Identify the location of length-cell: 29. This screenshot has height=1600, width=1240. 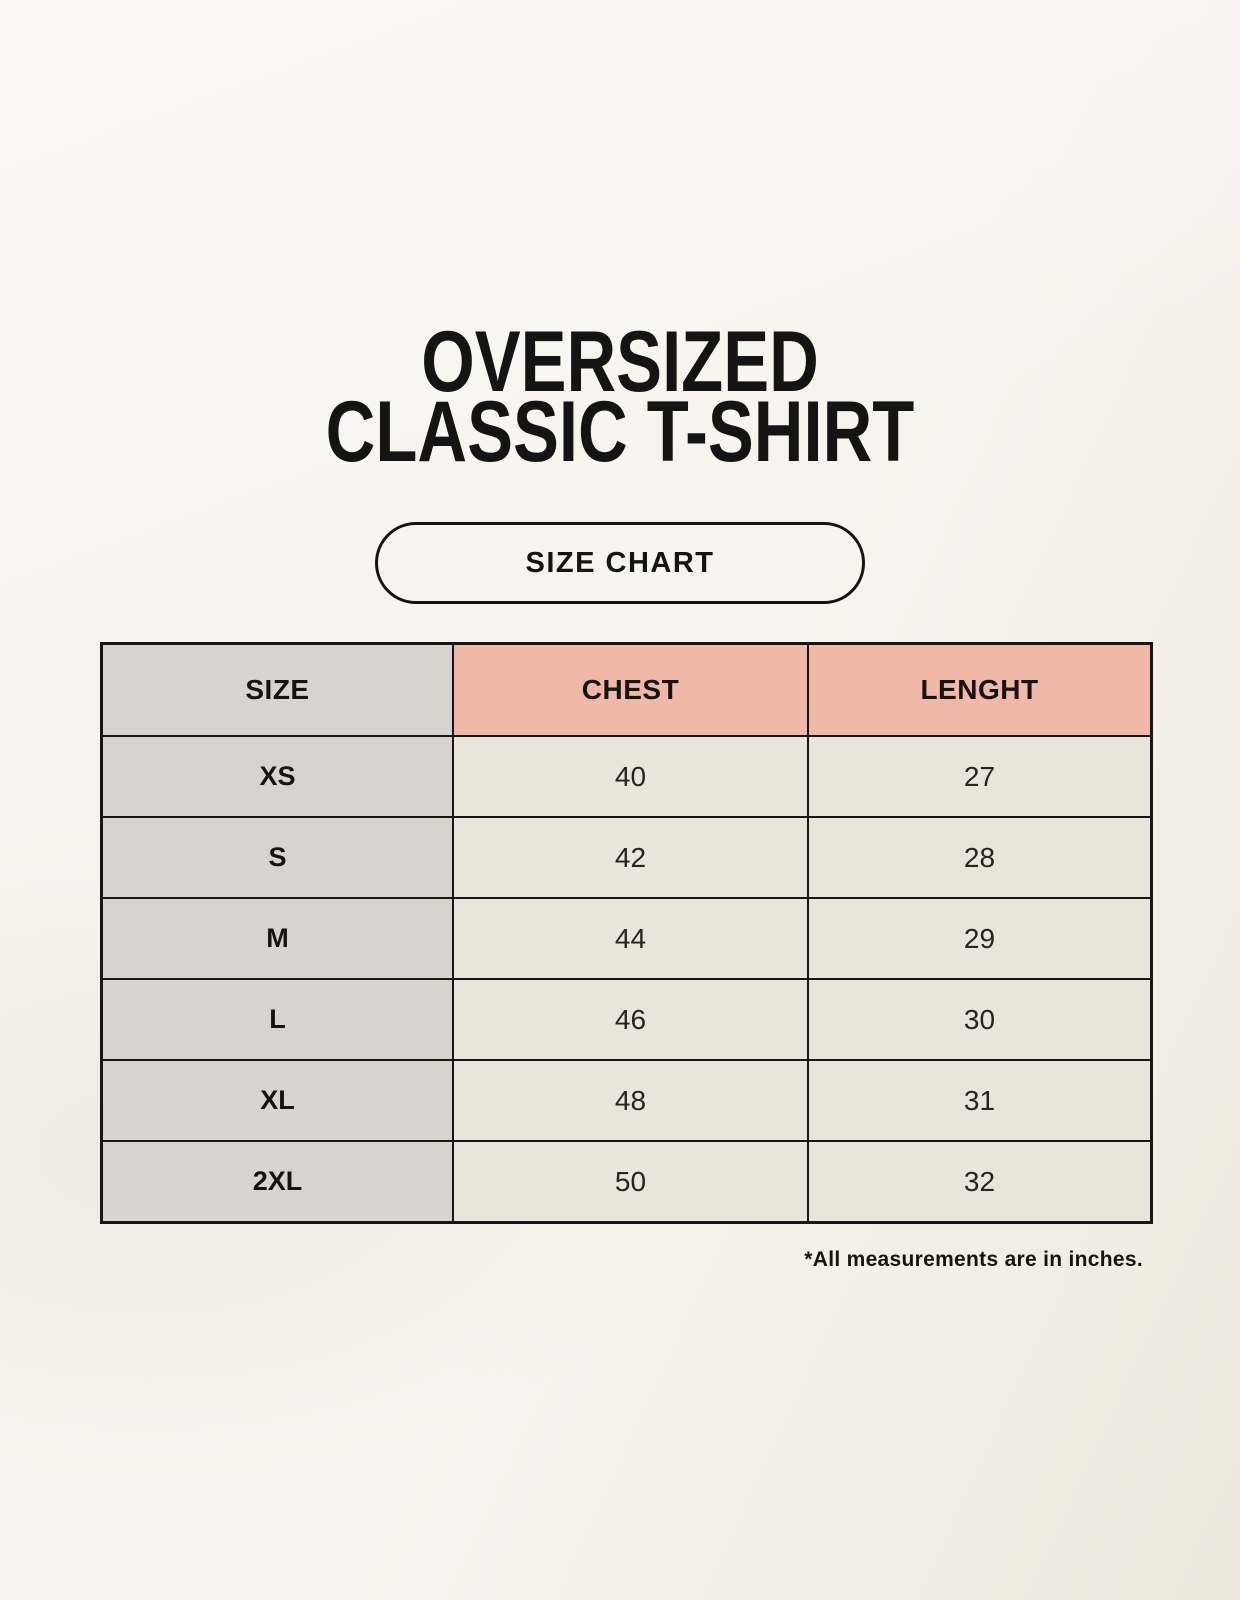
(980, 938).